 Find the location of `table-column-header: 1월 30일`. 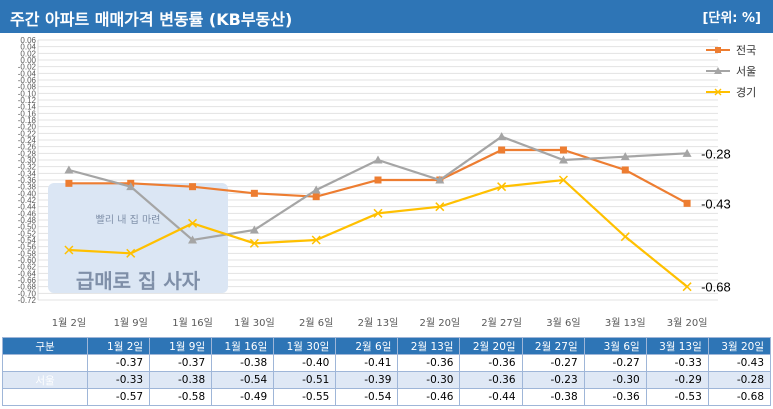

table-column-header: 1월 30일 is located at coordinates (305, 346).